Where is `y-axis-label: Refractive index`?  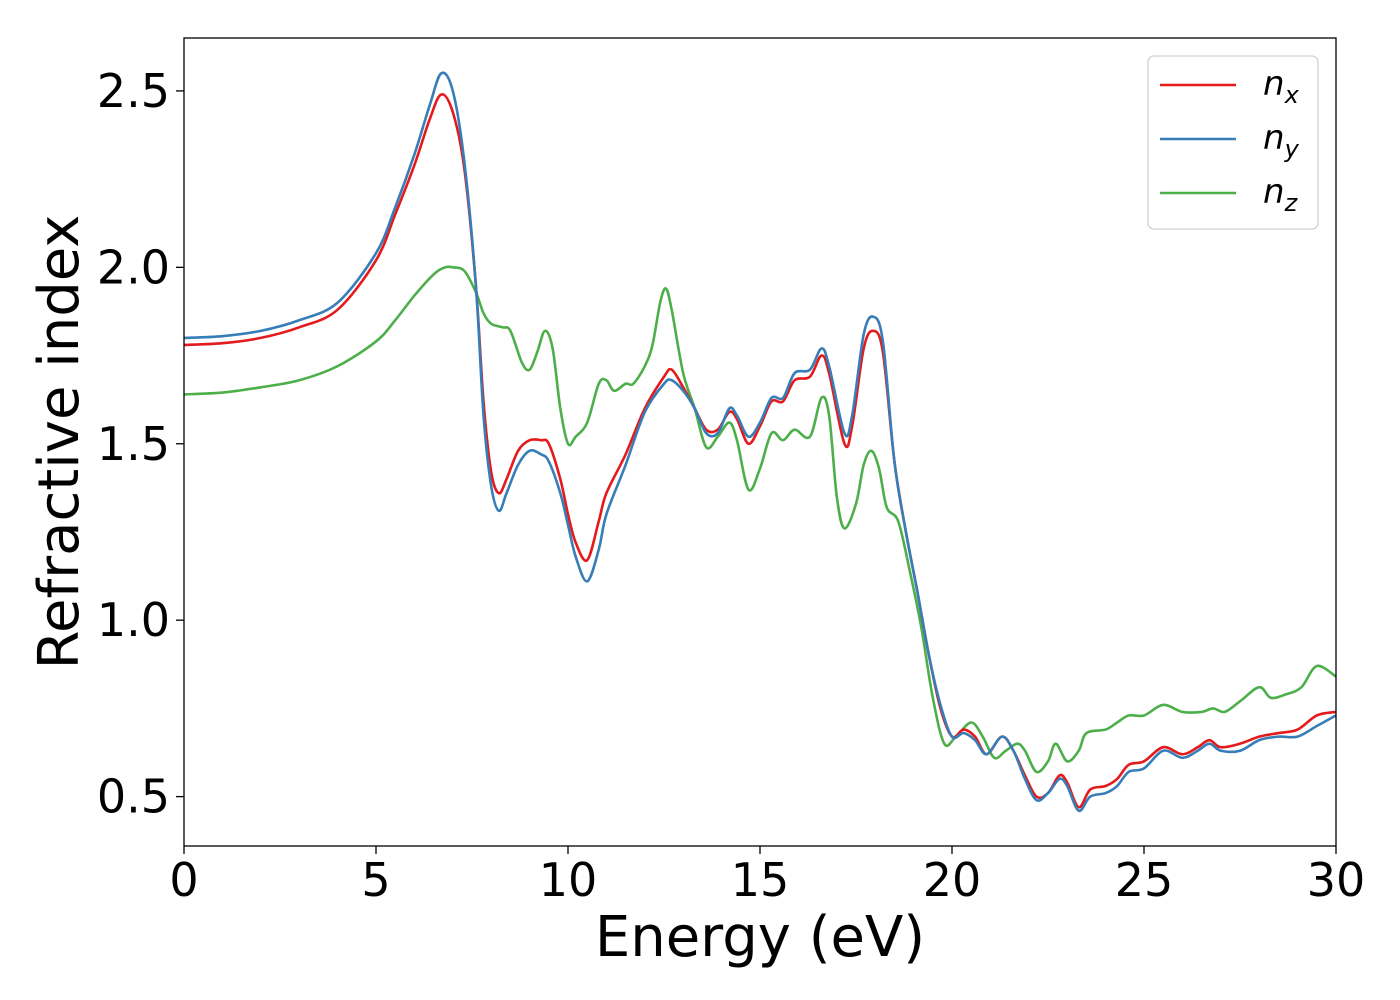 y-axis-label: Refractive index is located at coordinates (59, 442).